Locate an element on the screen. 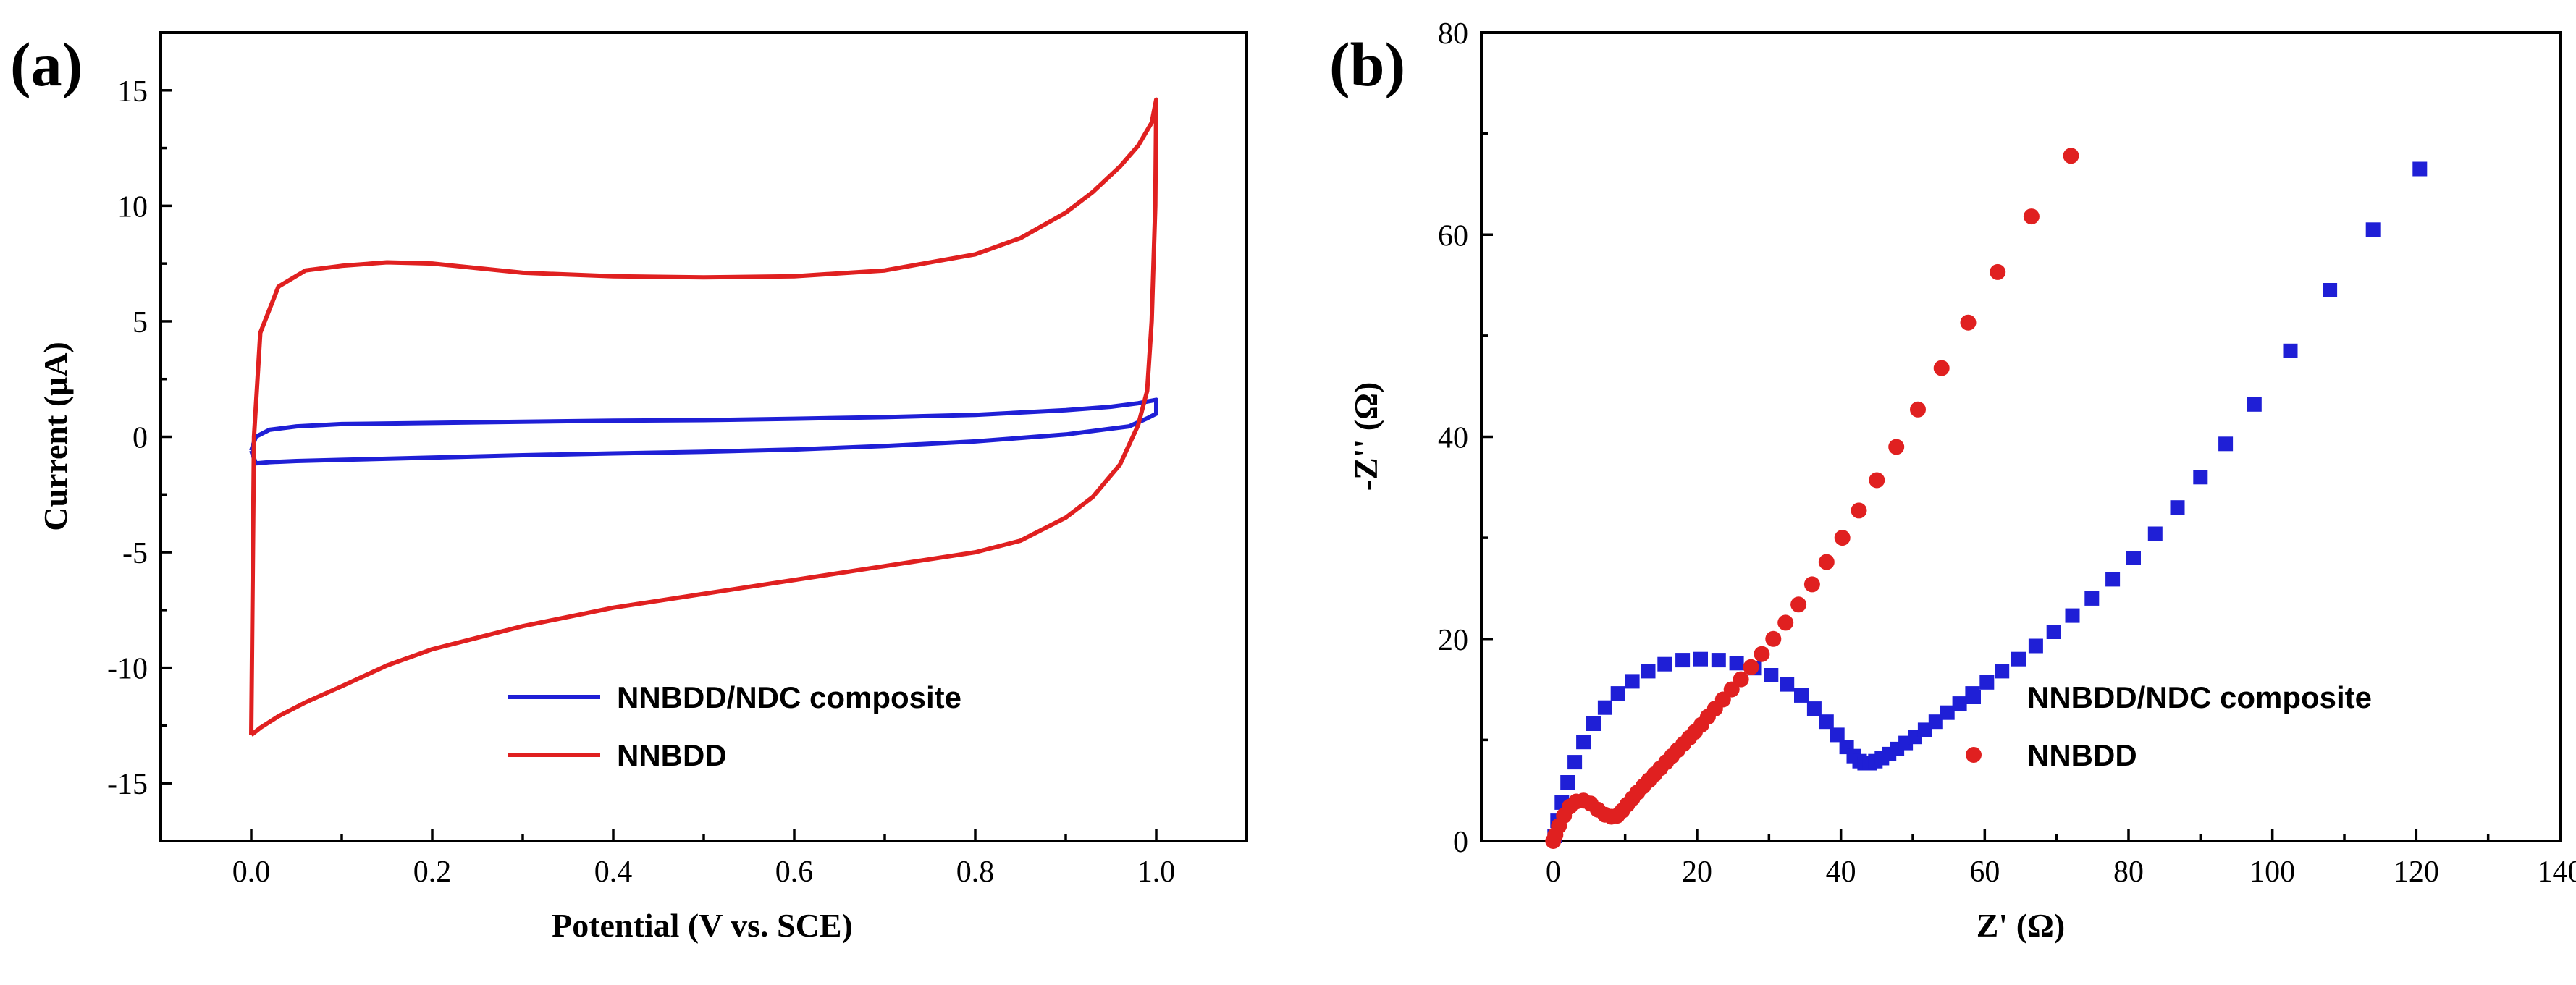 Image resolution: width=2576 pixels, height=985 pixels. y-tick-label: 15 is located at coordinates (132, 92).